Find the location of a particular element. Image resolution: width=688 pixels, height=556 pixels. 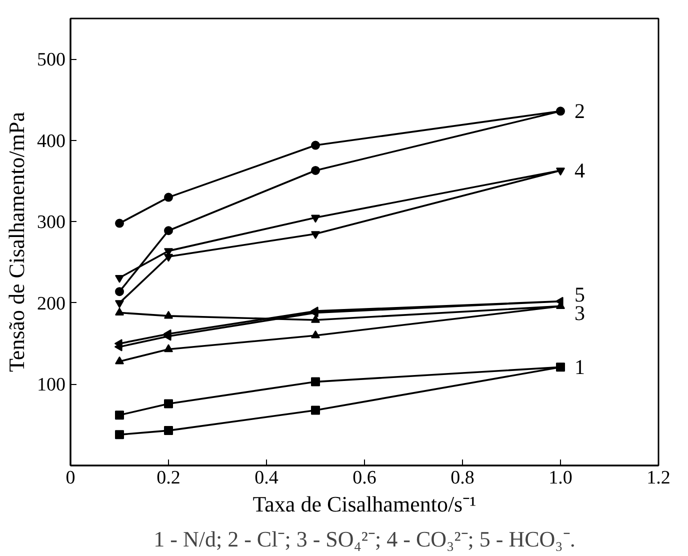

y-tick-label: 100 is located at coordinates (51, 385).